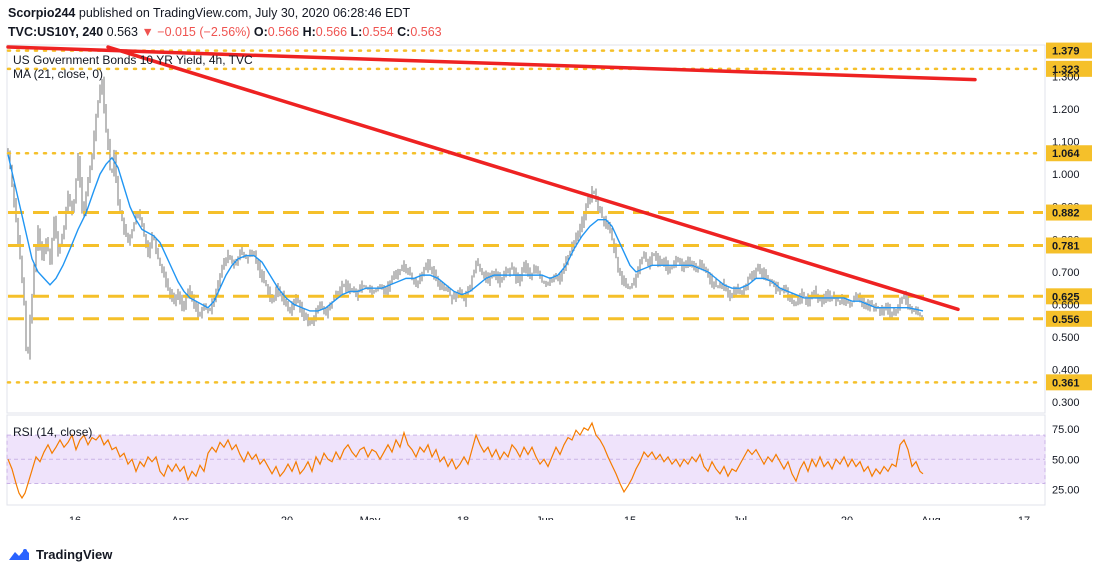 This screenshot has width=1100, height=572. What do you see at coordinates (1066, 491) in the screenshot?
I see `rsi-tick-label: 25.00` at bounding box center [1066, 491].